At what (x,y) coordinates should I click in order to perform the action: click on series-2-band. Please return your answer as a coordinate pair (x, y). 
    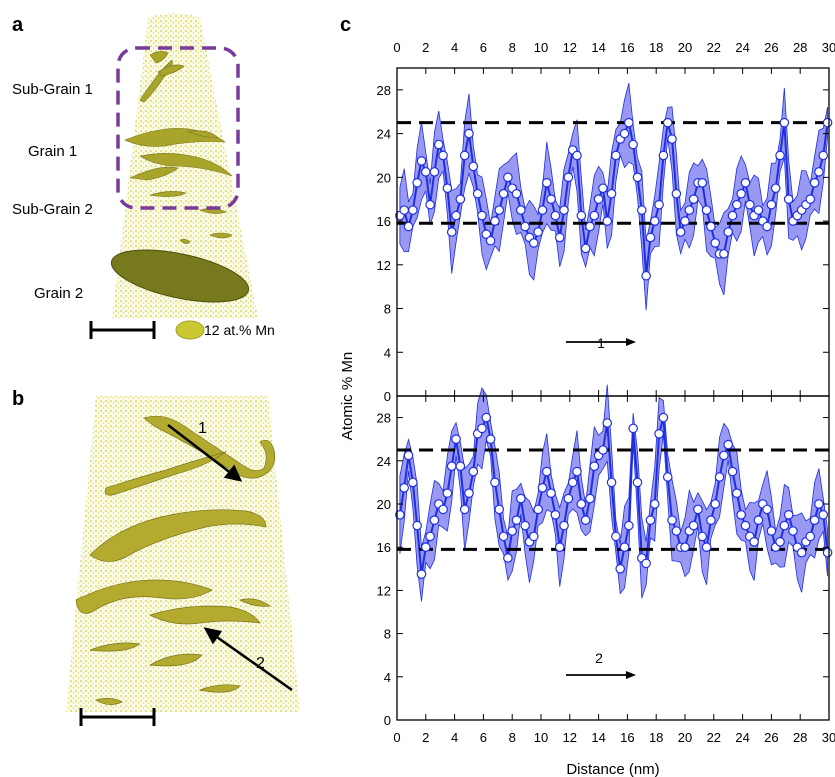
    Looking at the image, I should click on (613, 493).